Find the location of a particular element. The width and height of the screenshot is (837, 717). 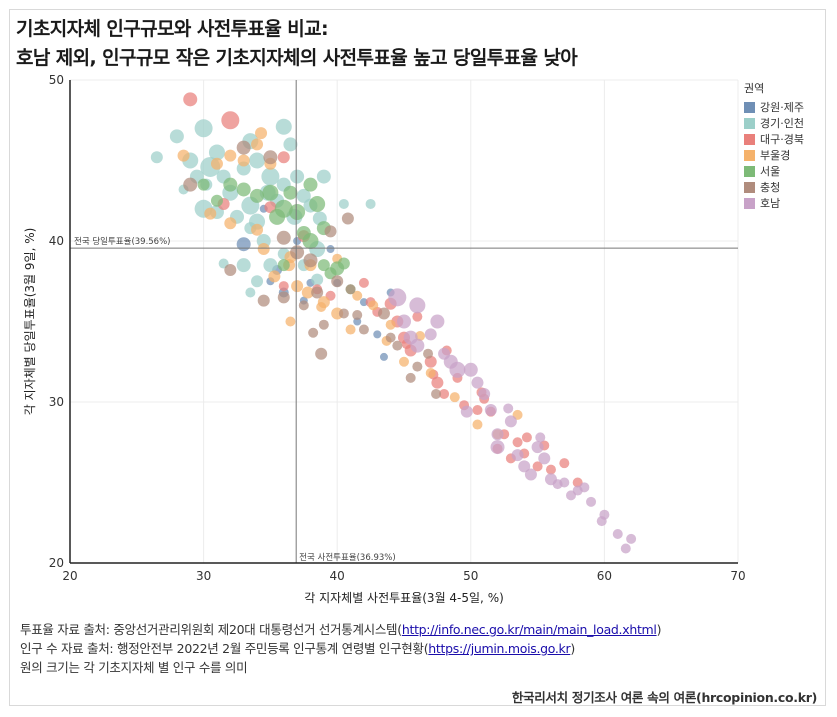

legend-label: 충청 is located at coordinates (770, 187).